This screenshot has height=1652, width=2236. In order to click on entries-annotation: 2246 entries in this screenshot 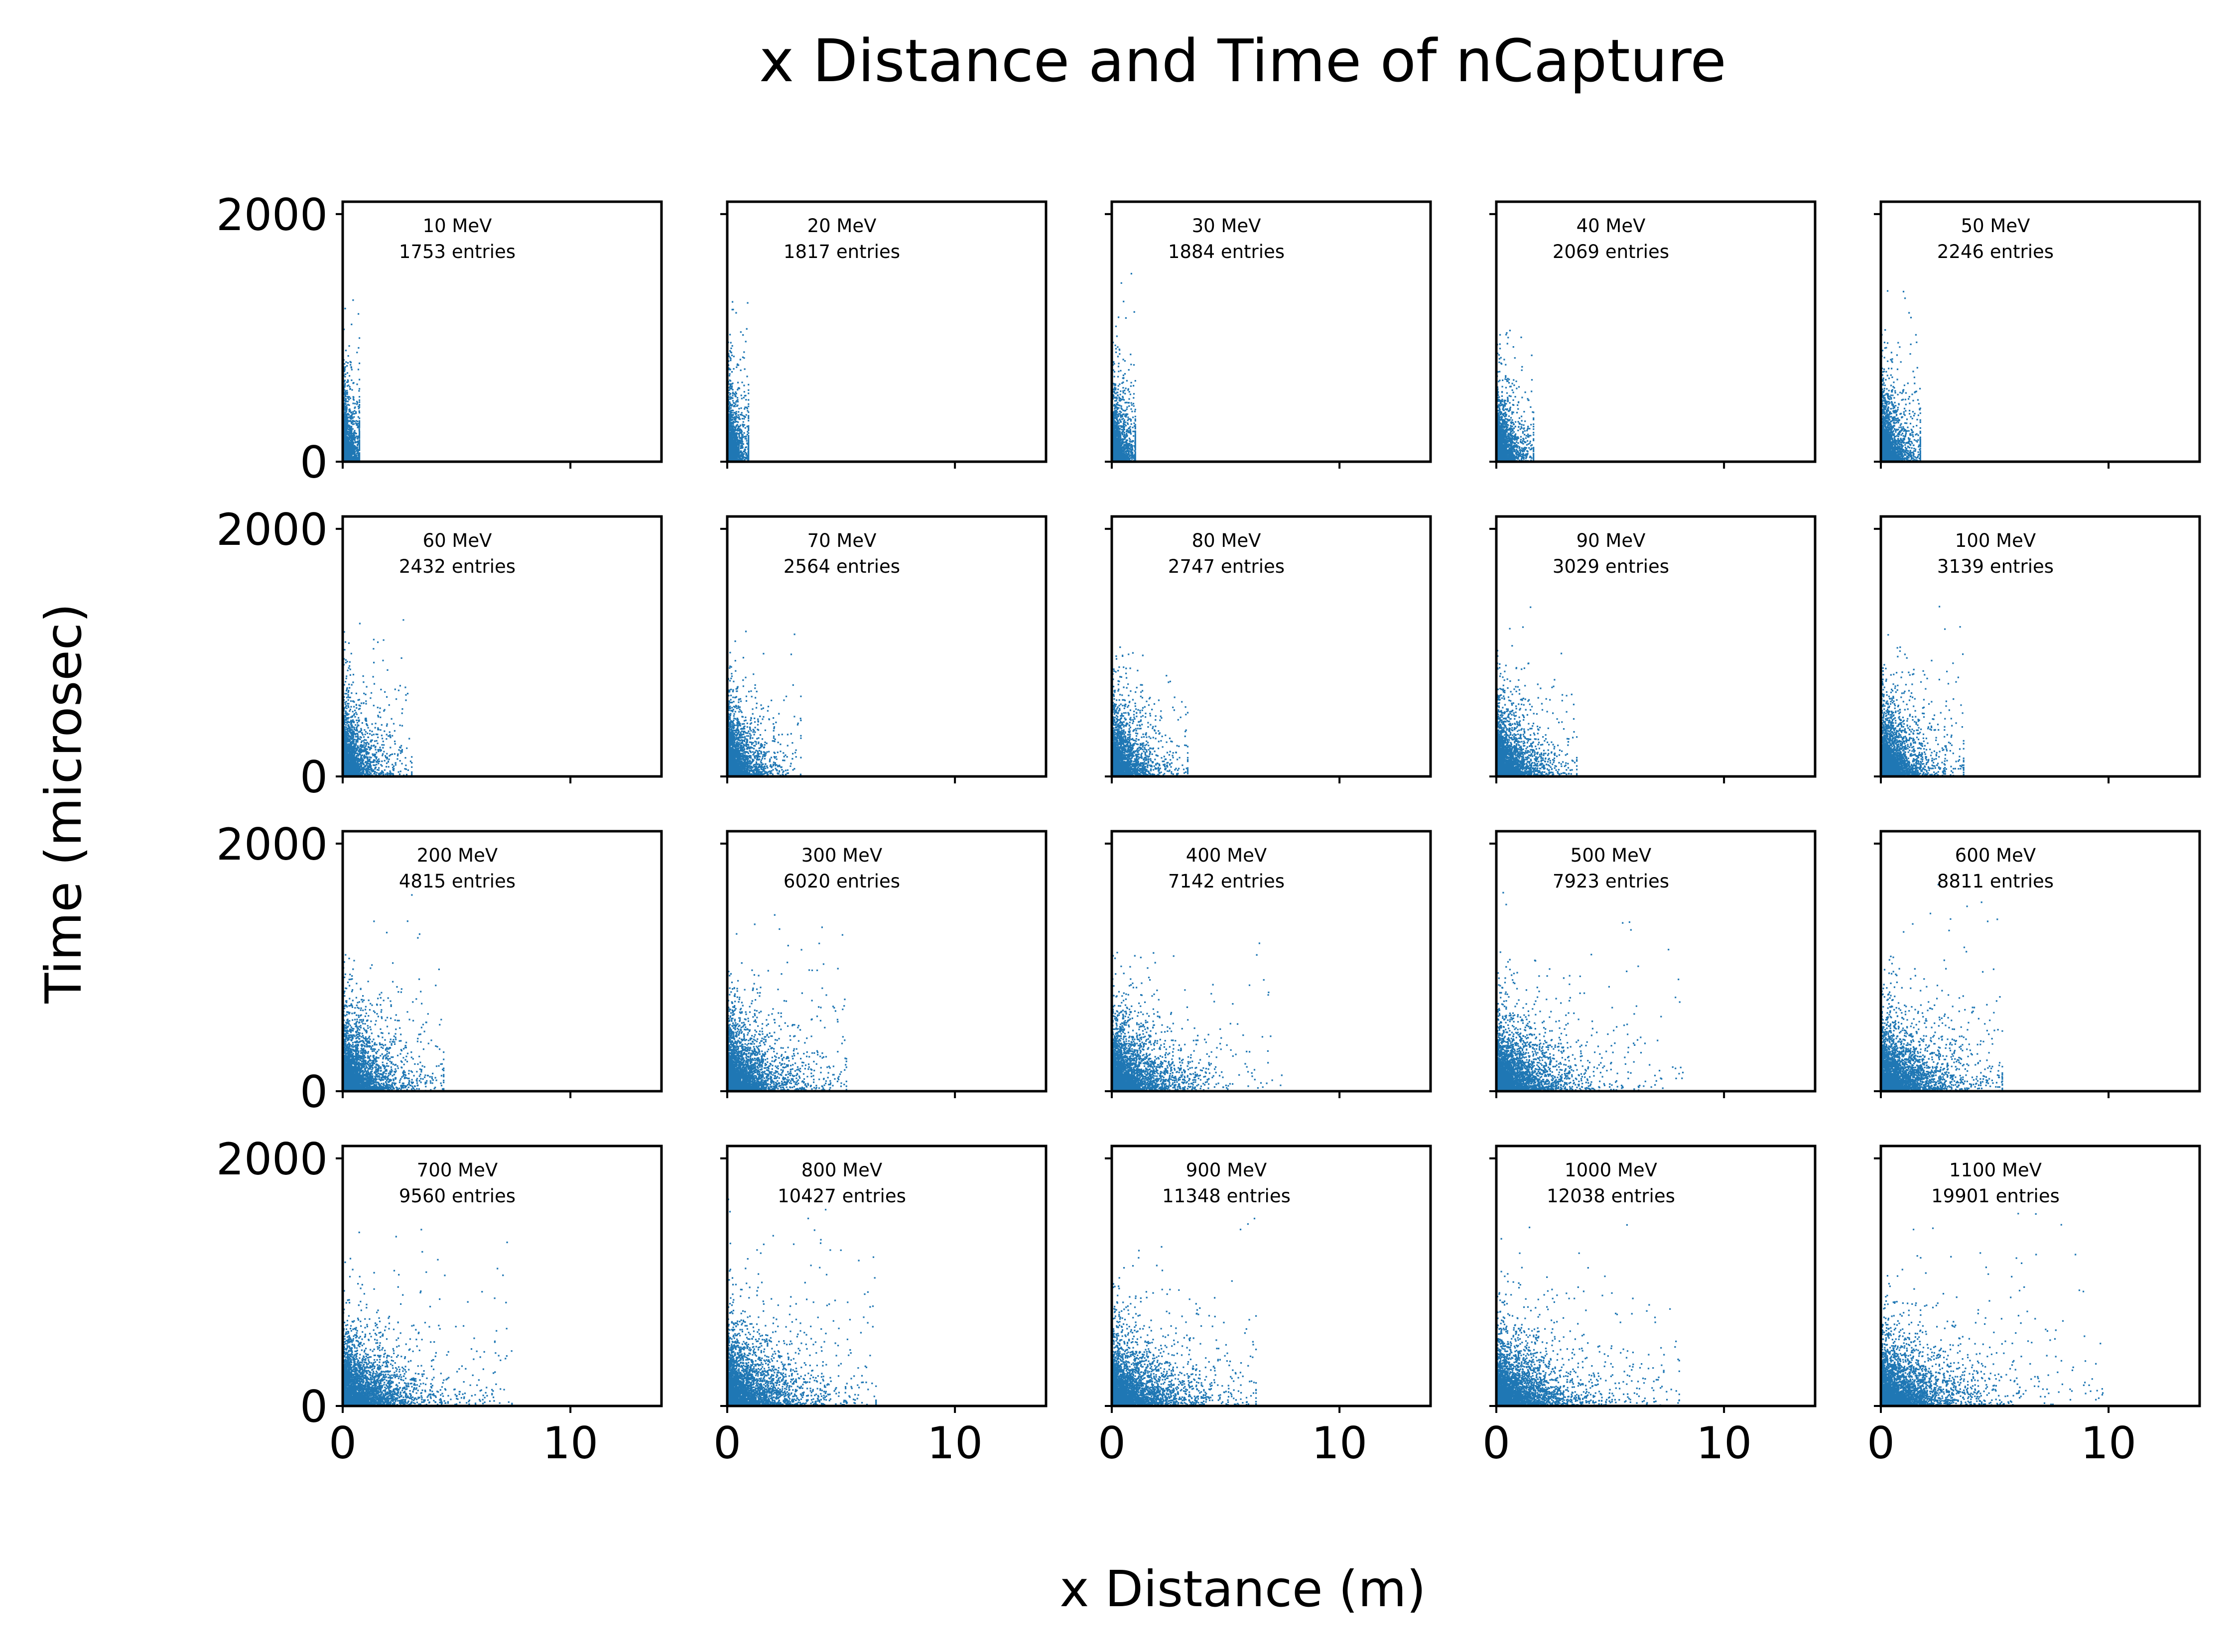, I will do `click(1995, 252)`.